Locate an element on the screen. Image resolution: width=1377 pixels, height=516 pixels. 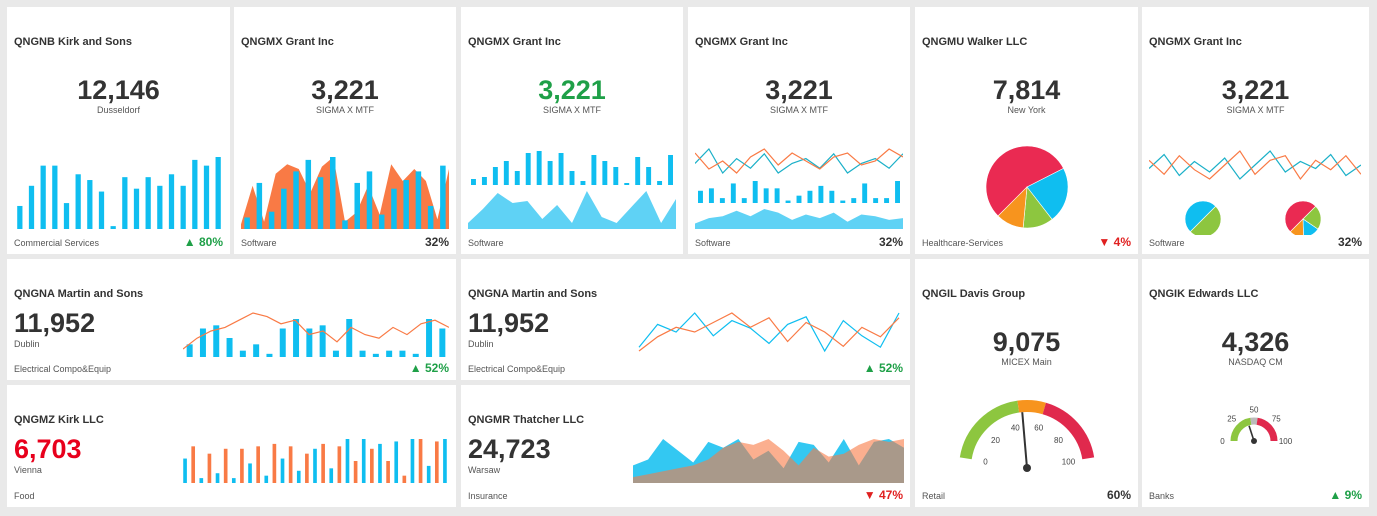
tile-value: 6,703 is located at coordinates (48, 449).